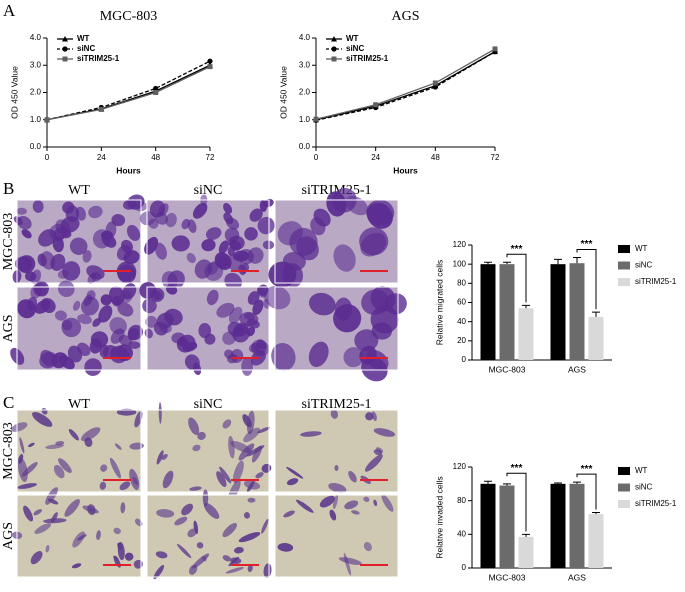 This screenshot has width=685, height=592. What do you see at coordinates (461, 282) in the screenshot?
I see `y-tick-label: 80` at bounding box center [461, 282].